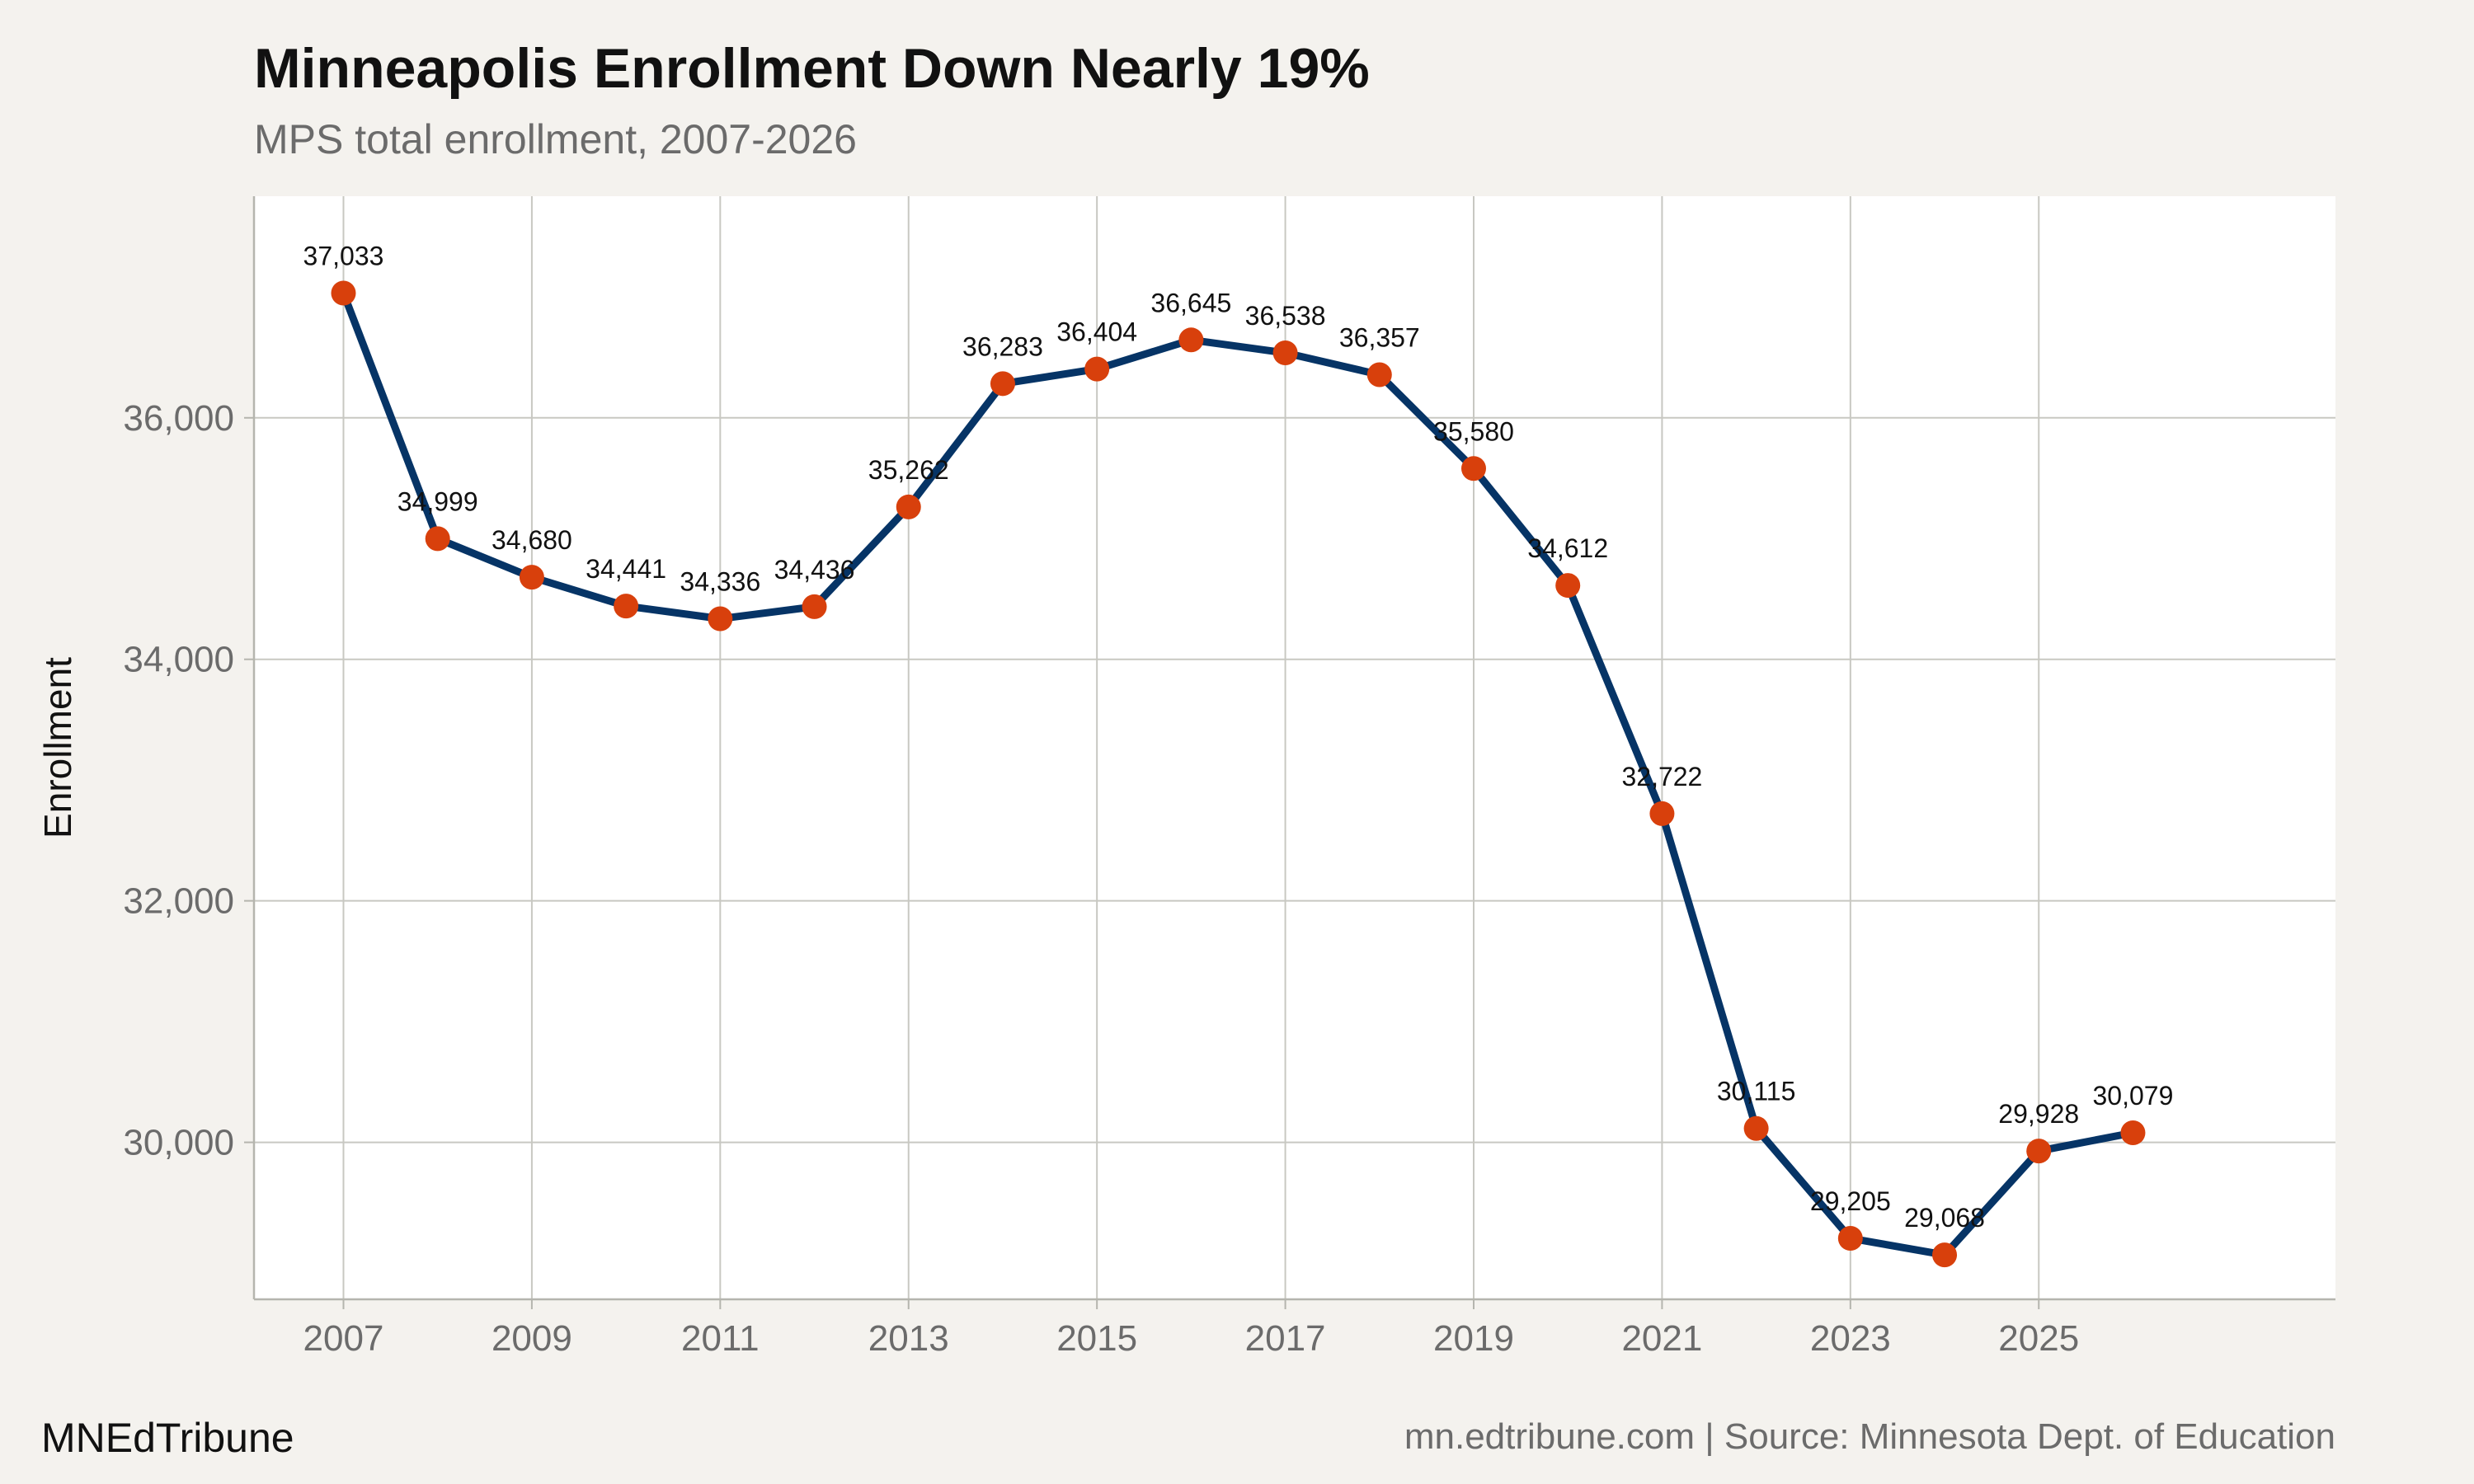 Image resolution: width=2474 pixels, height=1484 pixels. I want to click on data-label-2026: 30,079, so click(2133, 1096).